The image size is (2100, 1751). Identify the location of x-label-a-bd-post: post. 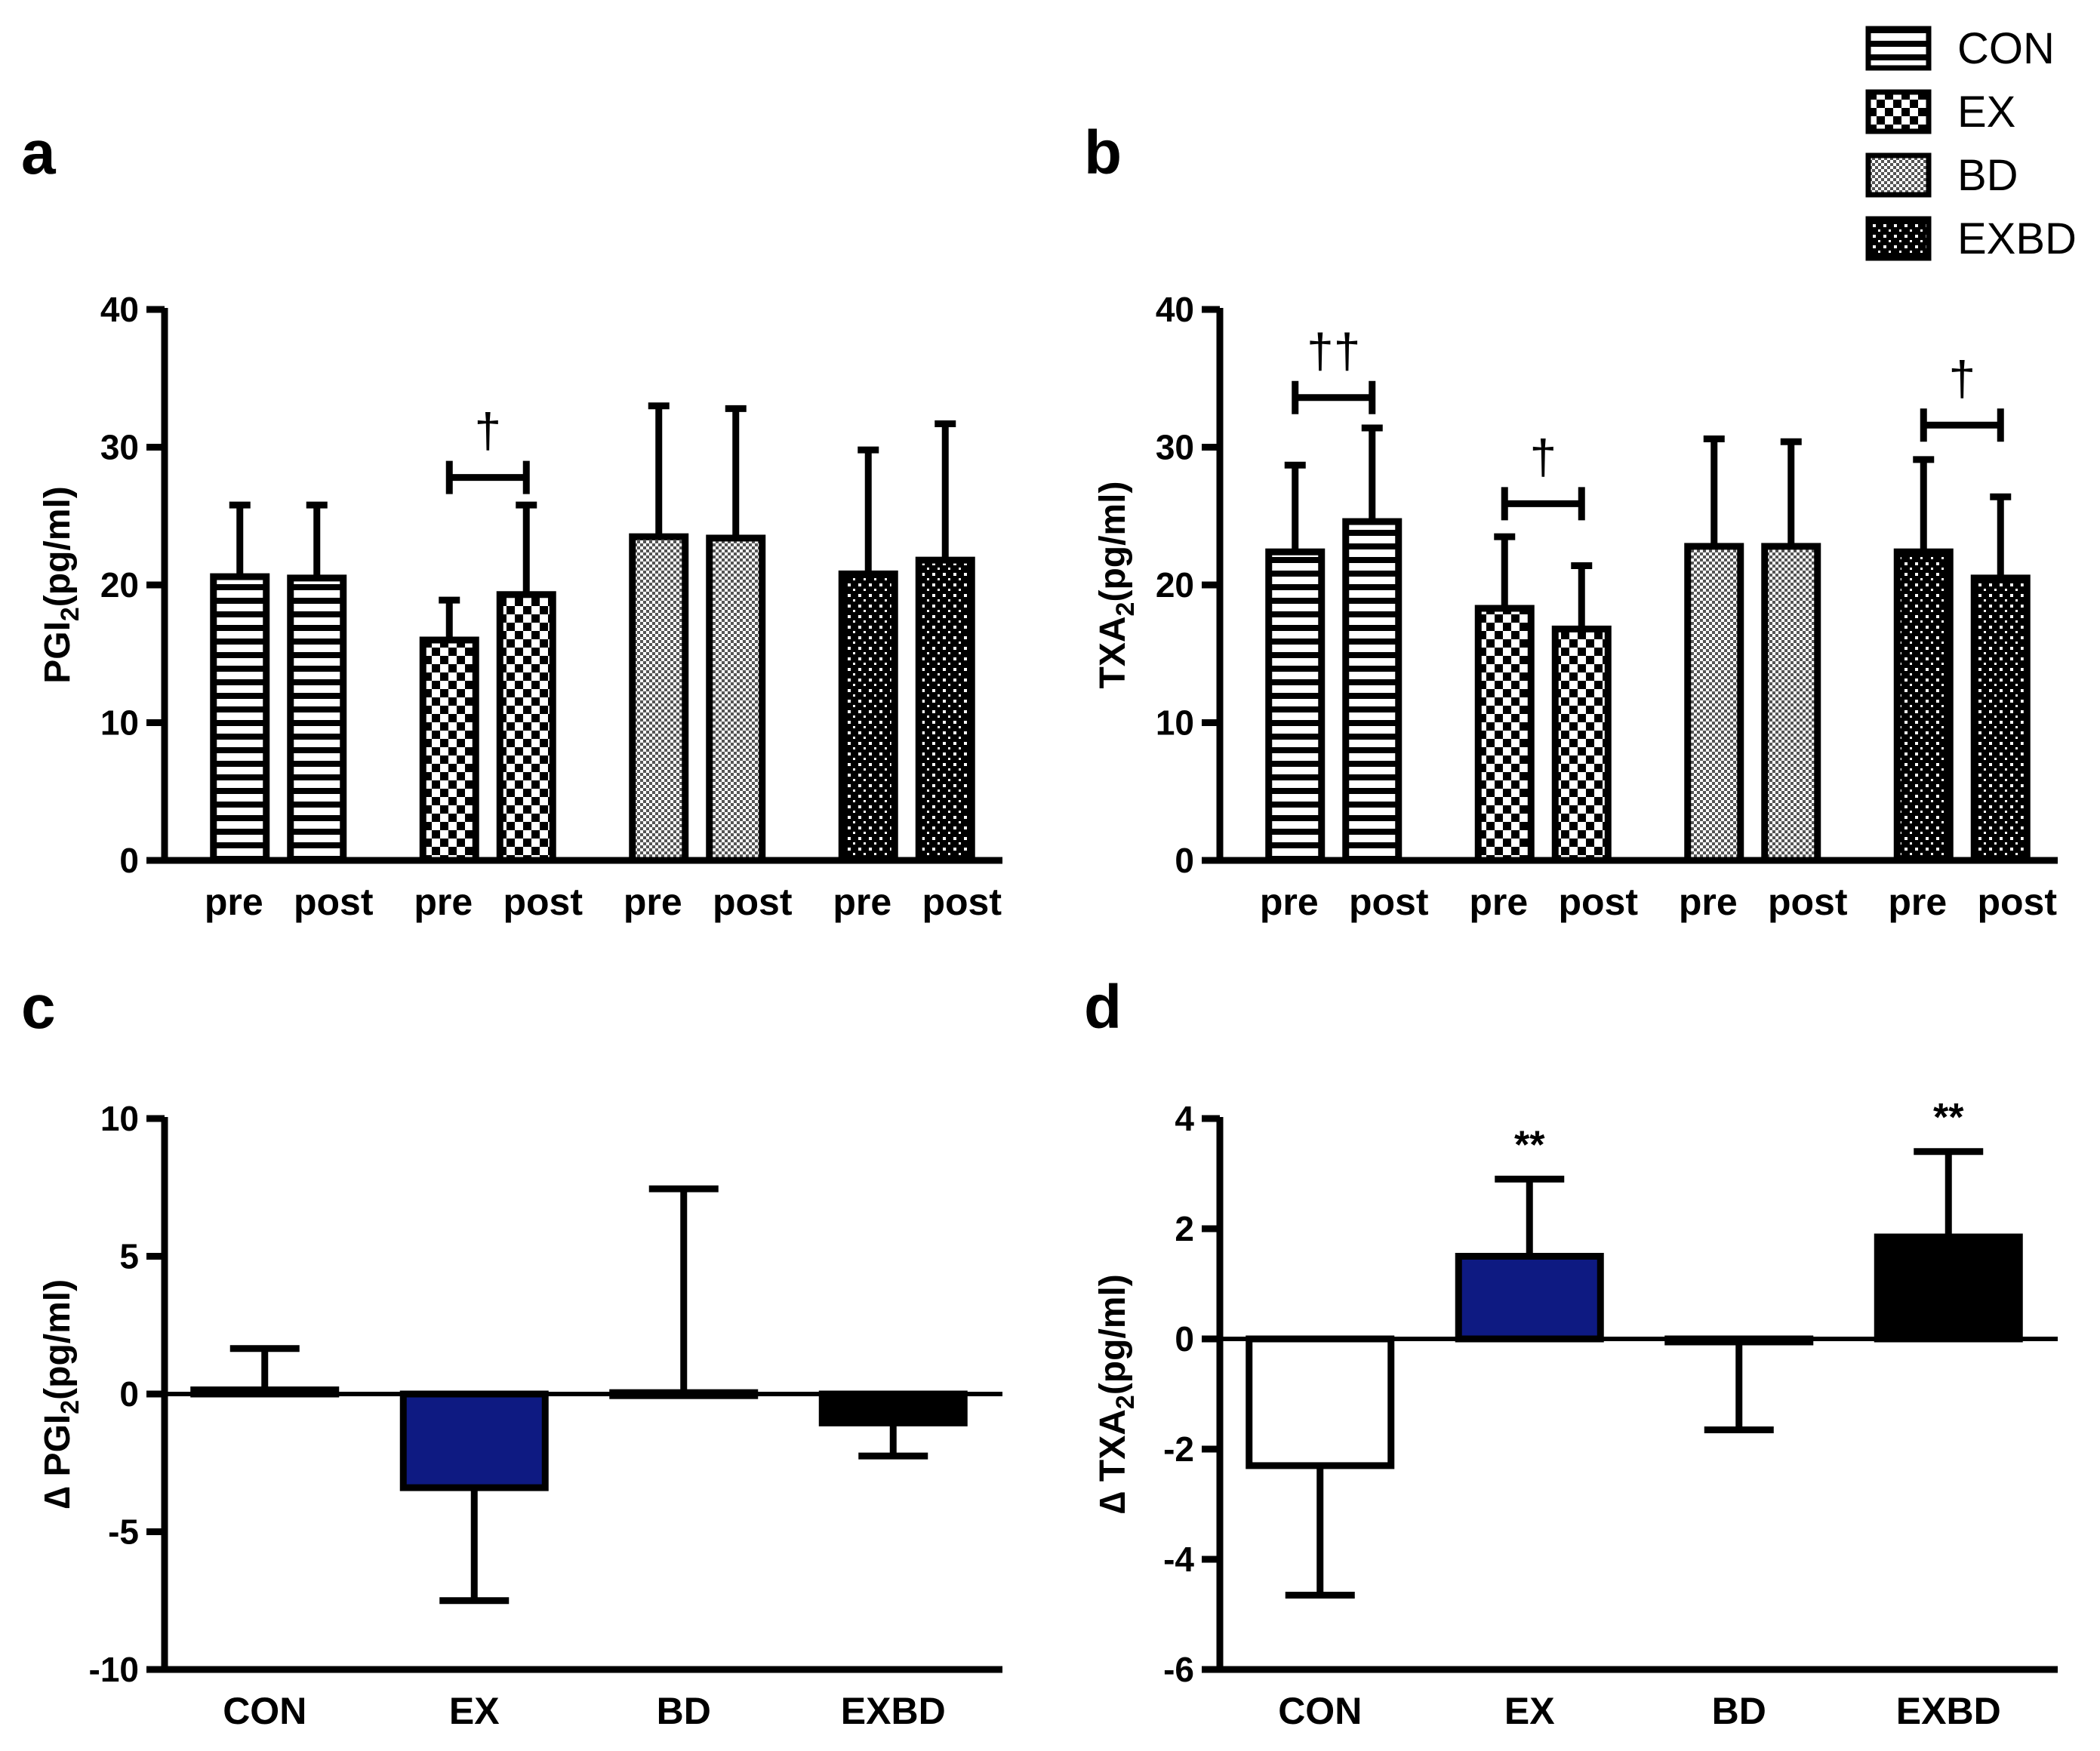
(753, 902).